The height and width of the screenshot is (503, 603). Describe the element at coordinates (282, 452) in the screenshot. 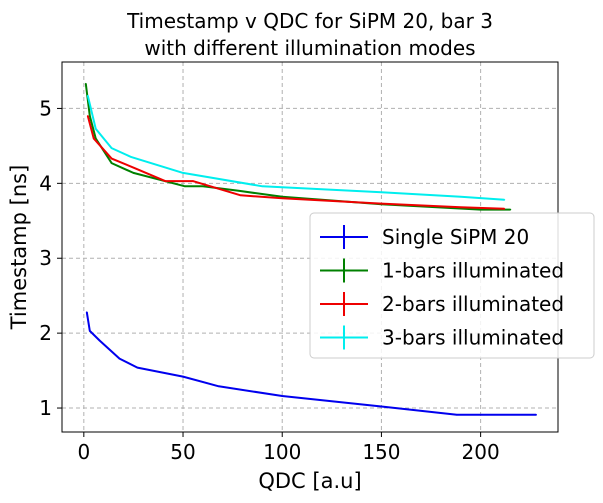

I see `x-tick-label: 100` at that location.